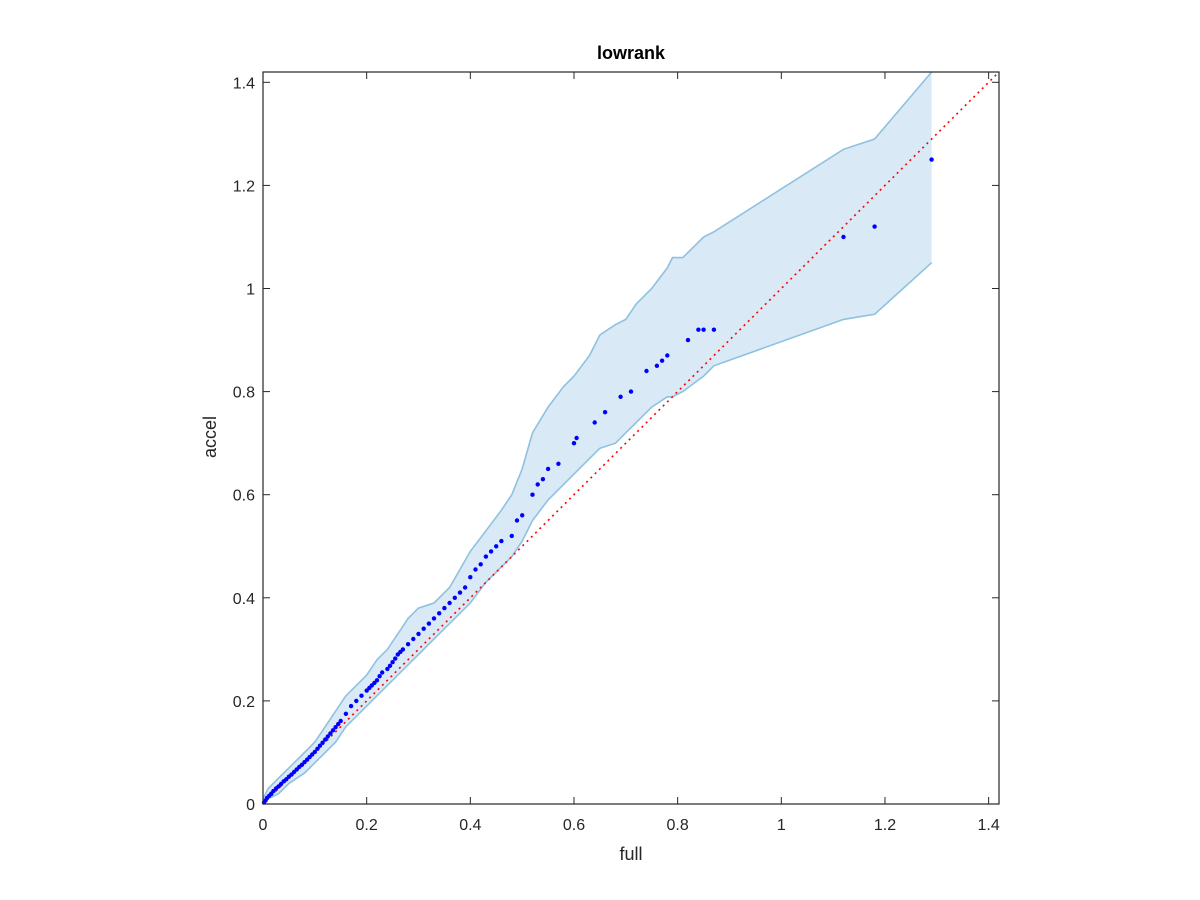  I want to click on y-tick-label: 0.2, so click(244, 702).